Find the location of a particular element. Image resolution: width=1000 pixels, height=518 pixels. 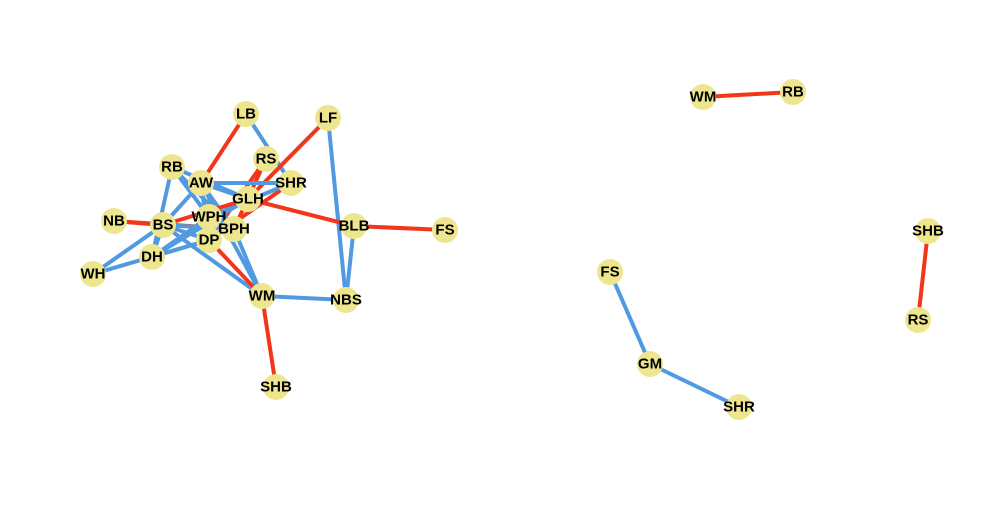

node-bs: BS is located at coordinates (163, 225).